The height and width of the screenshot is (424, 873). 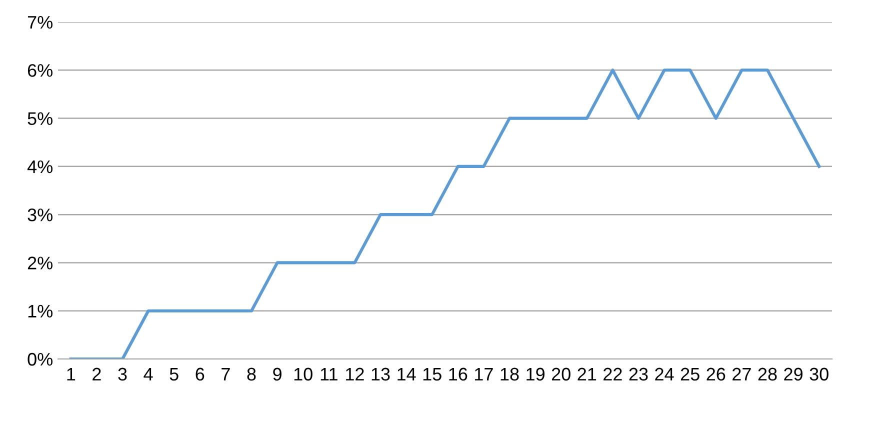 What do you see at coordinates (509, 374) in the screenshot?
I see `x-tick-label: 18` at bounding box center [509, 374].